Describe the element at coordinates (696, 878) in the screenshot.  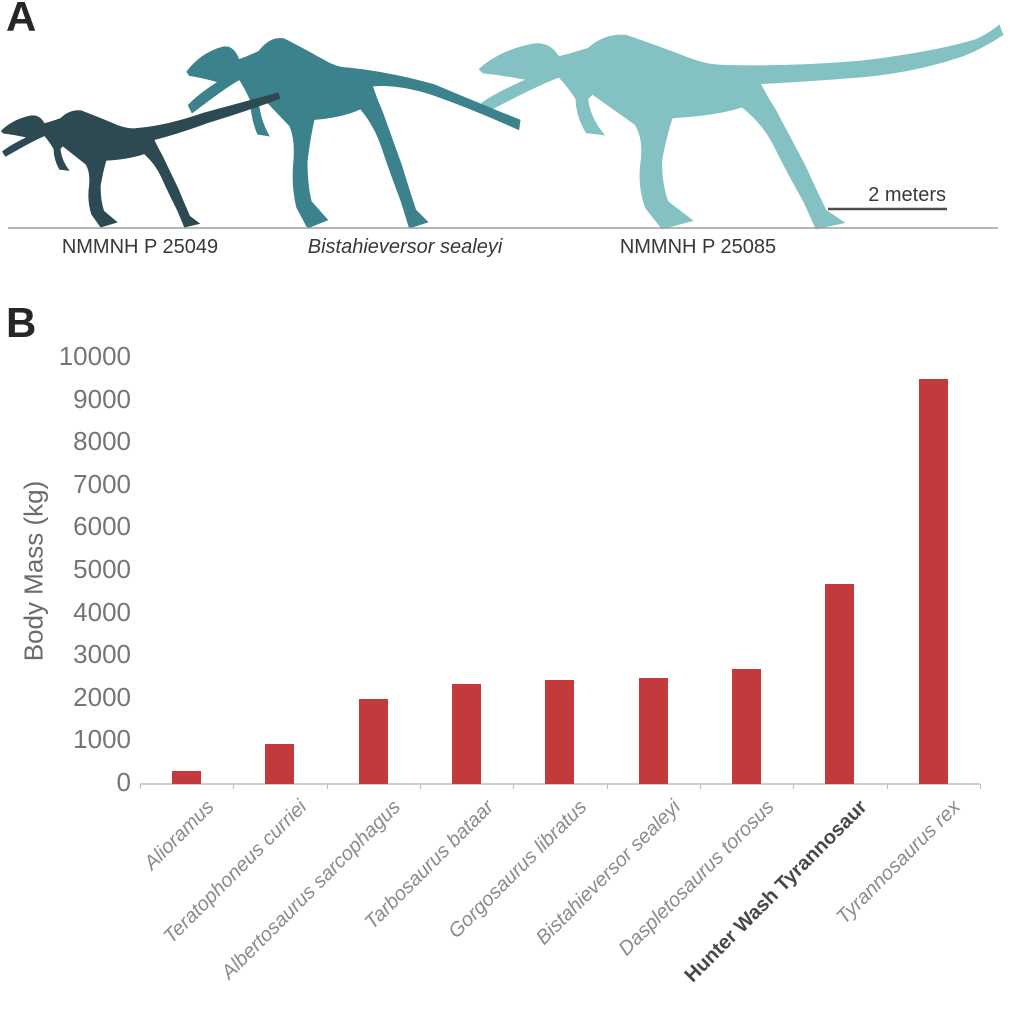
I see `x-category-label: Daspletosaurus torosus` at that location.